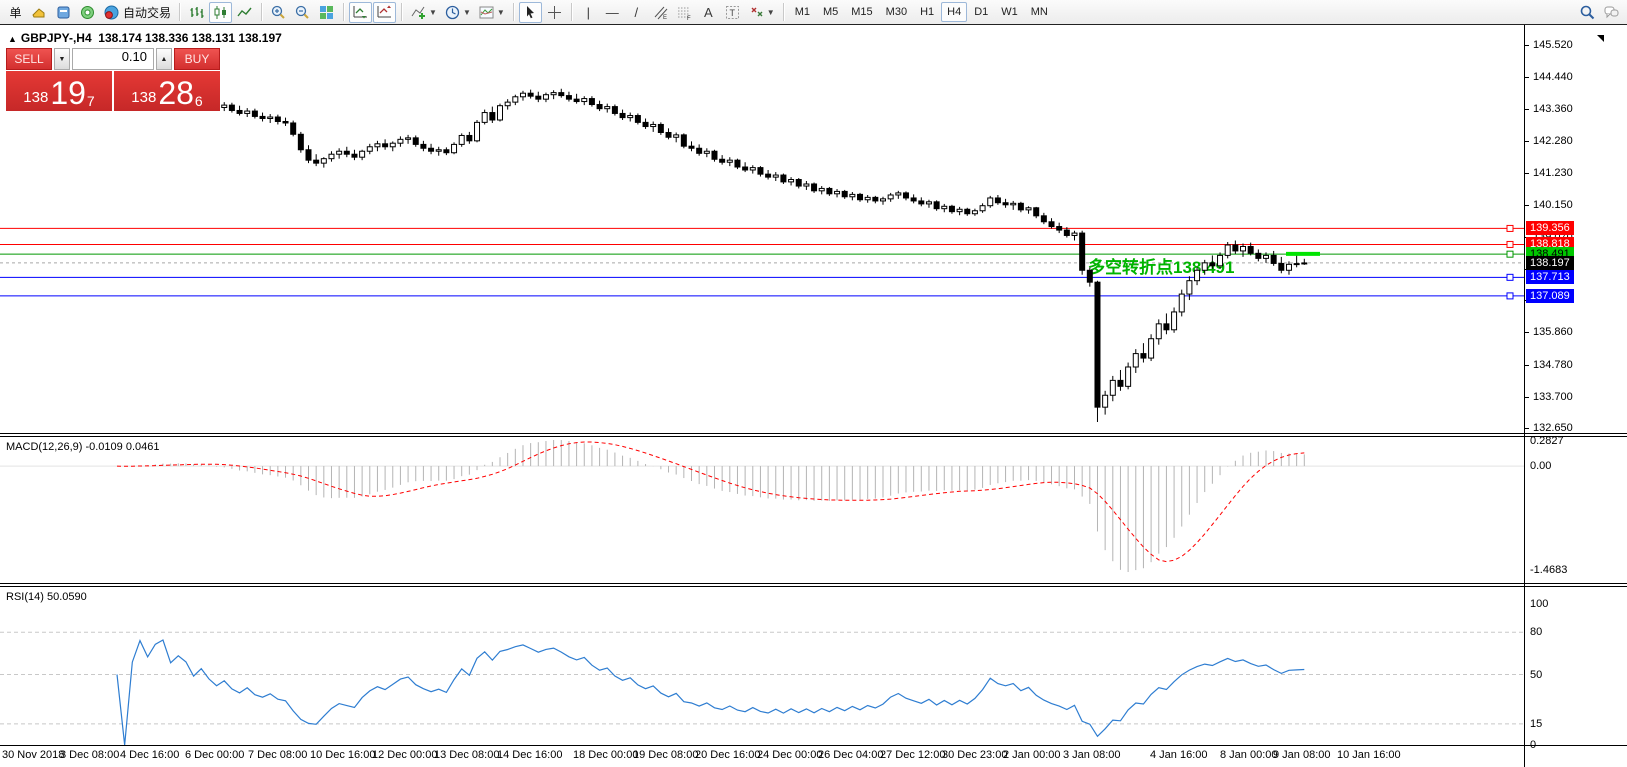 This screenshot has width=1627, height=767. What do you see at coordinates (33, 755) in the screenshot?
I see `time-axis-label: 30 Nov 2018` at bounding box center [33, 755].